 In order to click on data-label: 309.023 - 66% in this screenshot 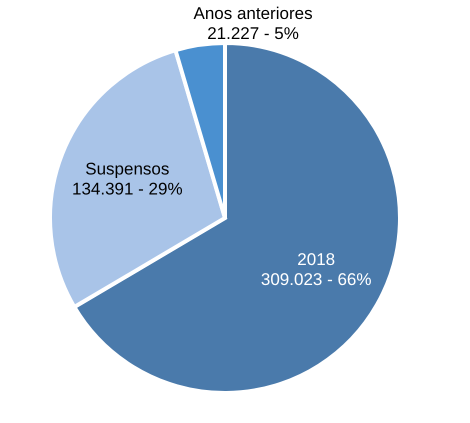, I will do `click(316, 280)`.